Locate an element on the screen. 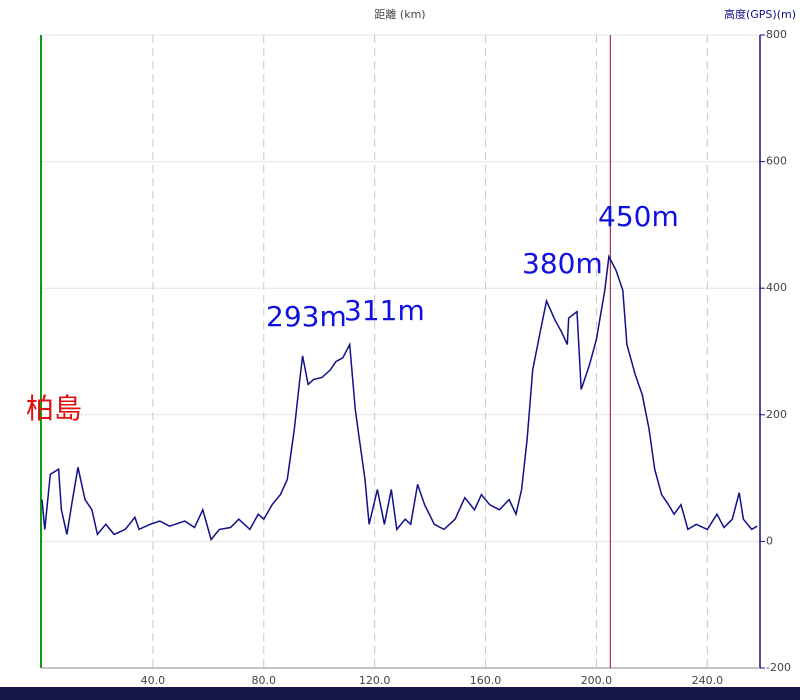 This screenshot has width=800, height=700. x-tick-label: 40.0 is located at coordinates (153, 680).